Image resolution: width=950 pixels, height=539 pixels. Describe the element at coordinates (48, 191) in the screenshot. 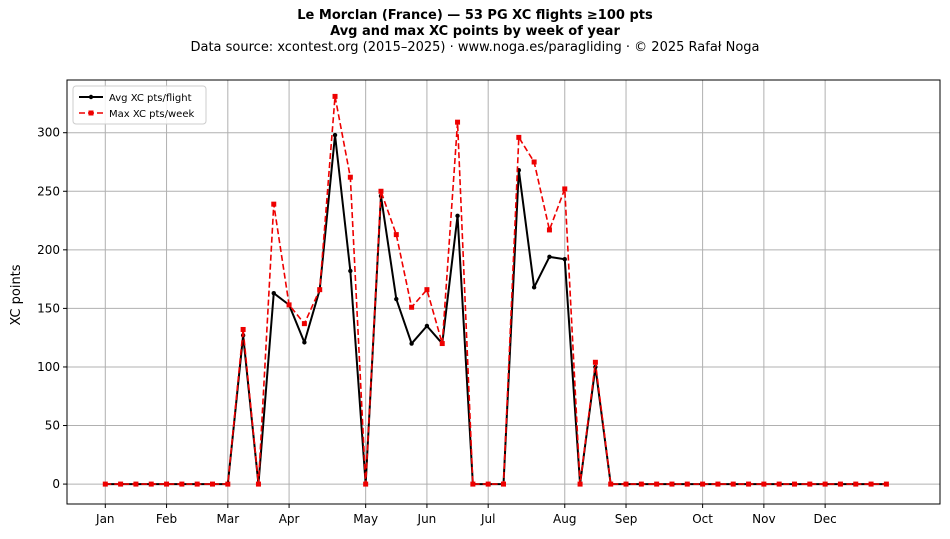

I see `y-tick-label: 250` at that location.